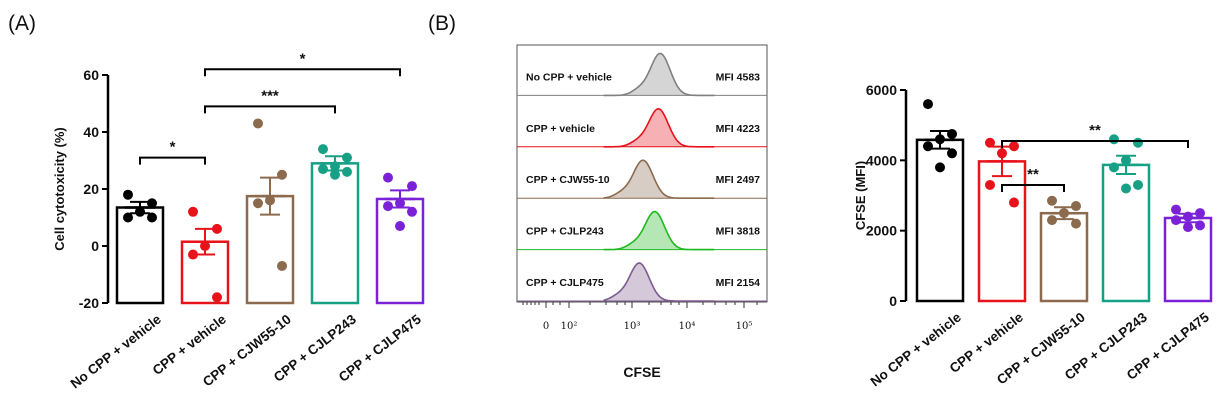 The image size is (1225, 418). Describe the element at coordinates (569, 326) in the screenshot. I see `x-tick-label: 10²` at that location.